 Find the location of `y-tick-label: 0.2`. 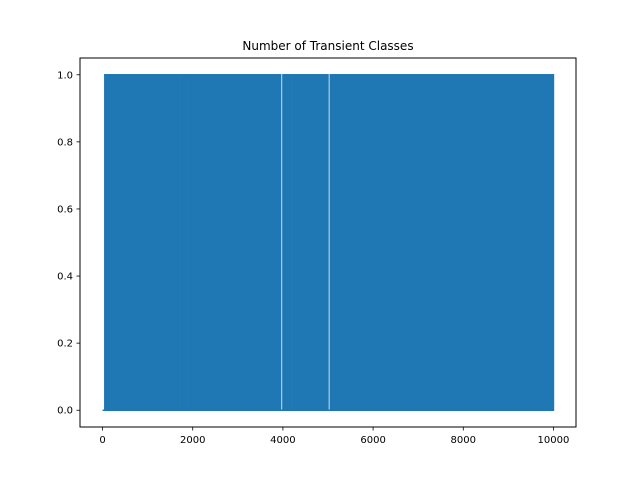

y-tick-label: 0.2 is located at coordinates (65, 344).